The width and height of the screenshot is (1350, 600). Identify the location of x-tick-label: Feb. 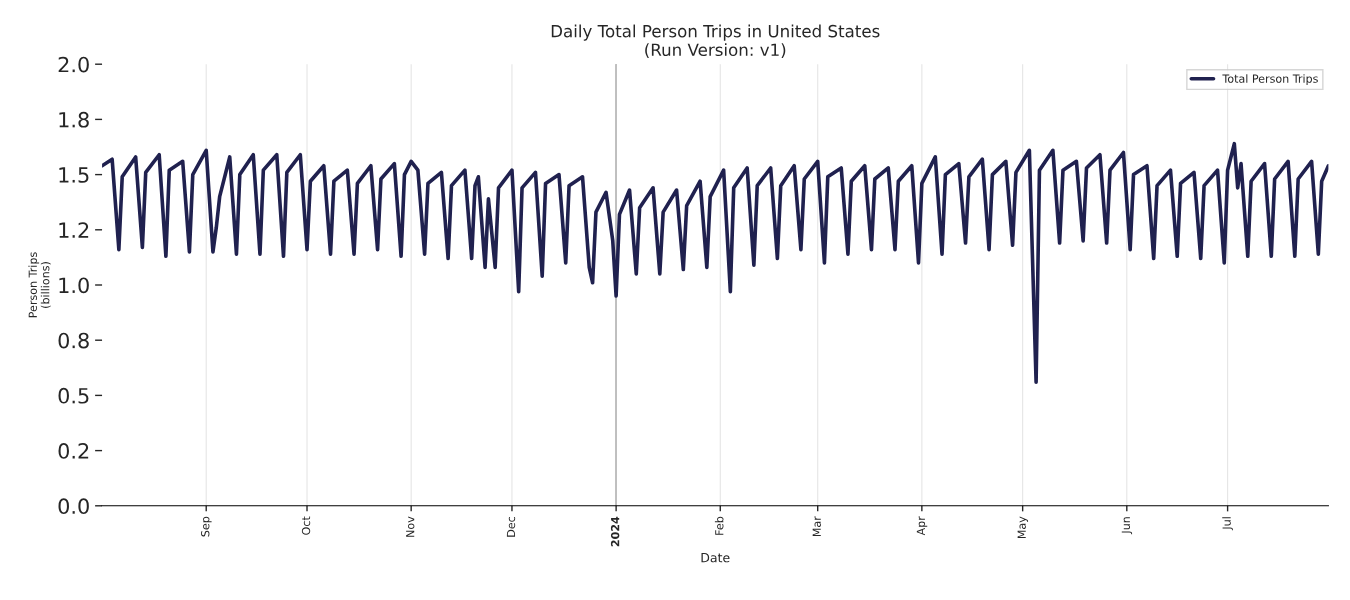
(719, 525).